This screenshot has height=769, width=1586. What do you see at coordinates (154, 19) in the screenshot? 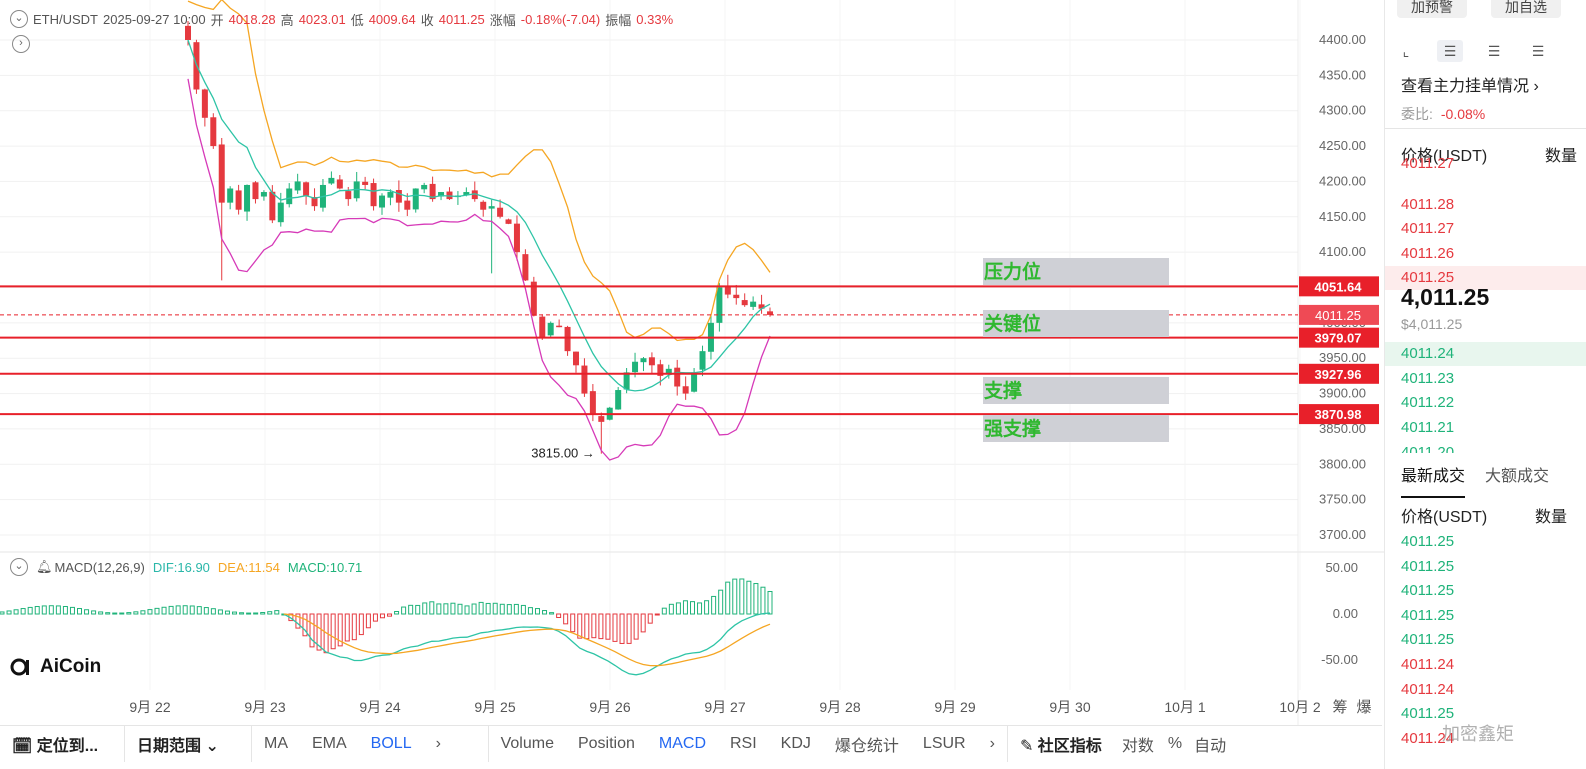
I see `bar-time: 2025-09-27 10:00` at bounding box center [154, 19].